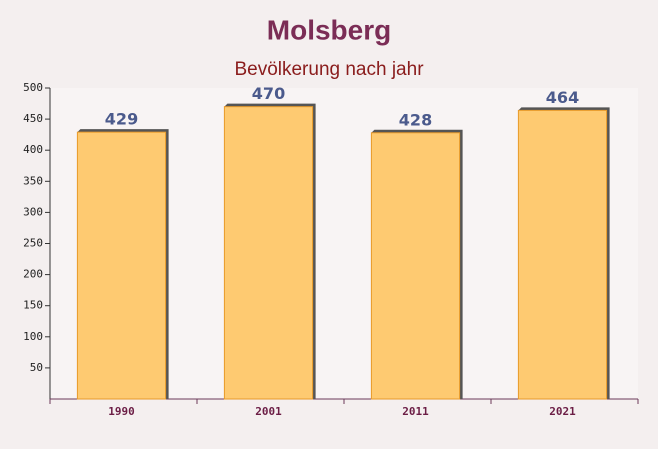 The width and height of the screenshot is (658, 449). I want to click on chart-subtitle: Bevölkerung nach jahr, so click(329, 69).